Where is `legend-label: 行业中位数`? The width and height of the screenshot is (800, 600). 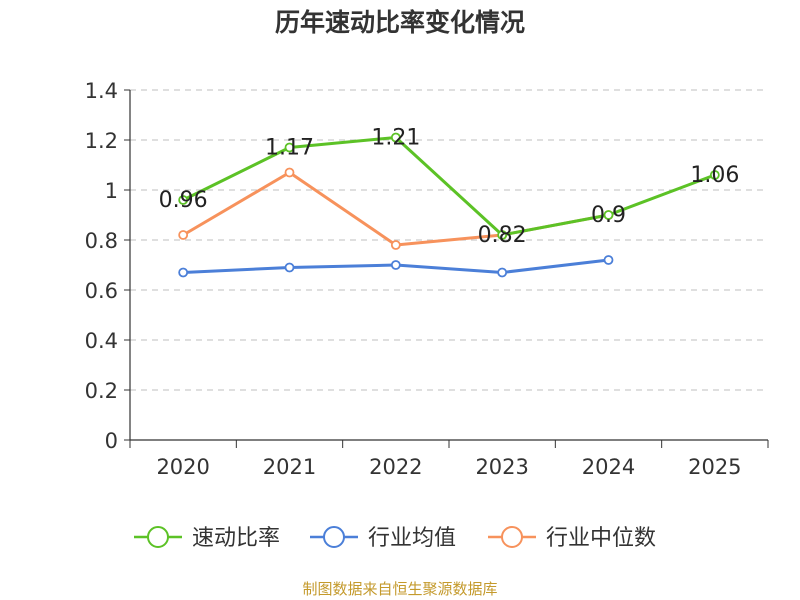 legend-label: 行业中位数 is located at coordinates (601, 538).